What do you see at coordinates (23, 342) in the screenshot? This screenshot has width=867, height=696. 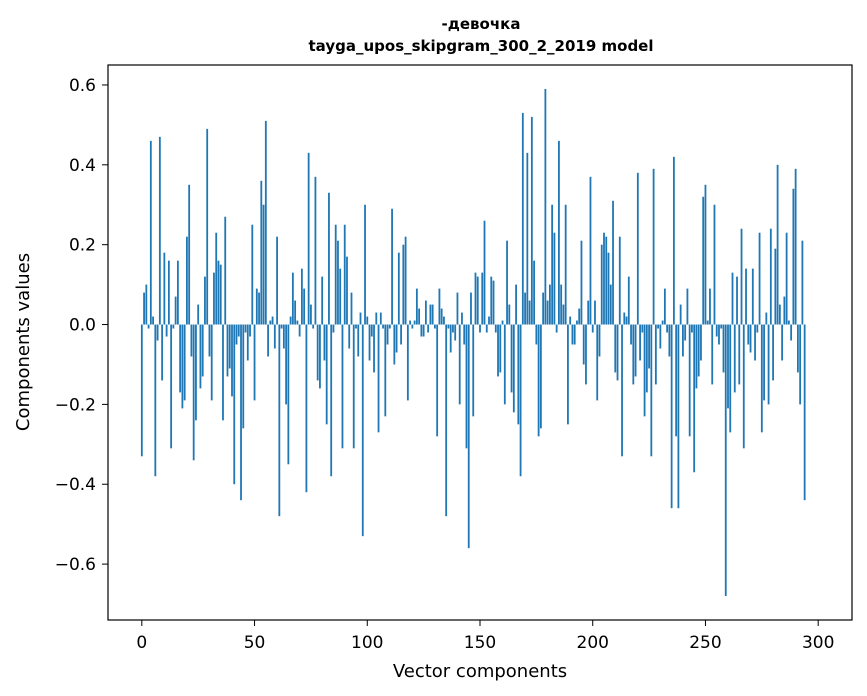 I see `y-axis-label: Components values` at bounding box center [23, 342].